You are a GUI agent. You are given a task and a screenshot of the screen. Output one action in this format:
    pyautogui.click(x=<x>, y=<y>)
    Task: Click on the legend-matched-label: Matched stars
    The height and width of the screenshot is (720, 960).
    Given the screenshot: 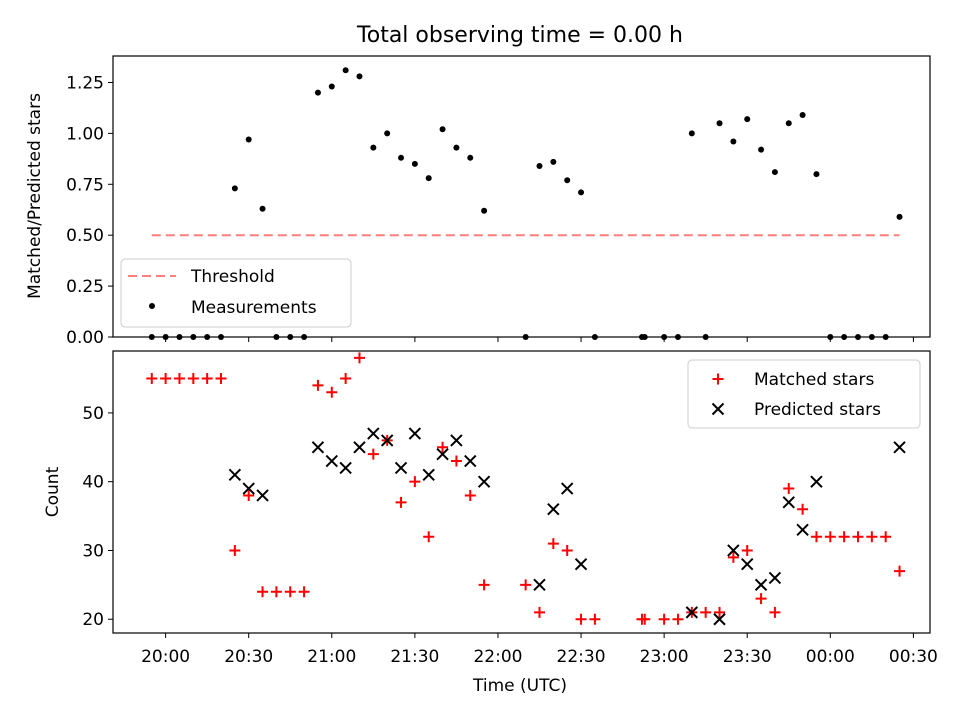 What is the action you would take?
    pyautogui.click(x=814, y=380)
    